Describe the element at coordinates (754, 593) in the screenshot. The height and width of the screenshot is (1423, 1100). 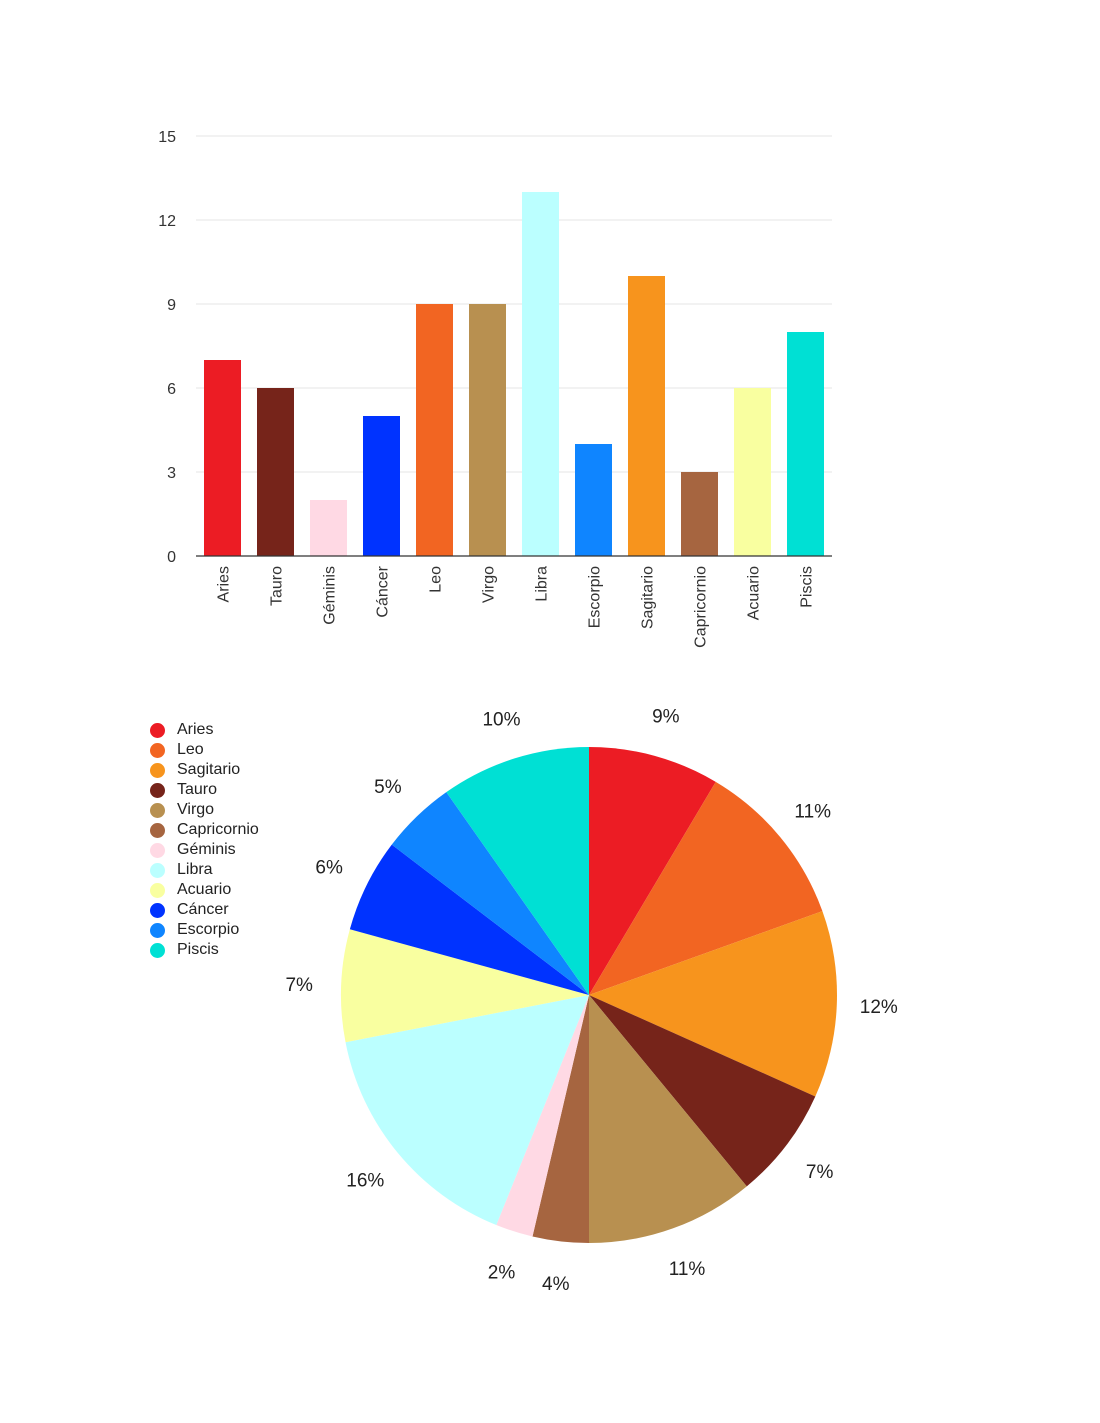
I see `x-tick-label: Acuario` at that location.